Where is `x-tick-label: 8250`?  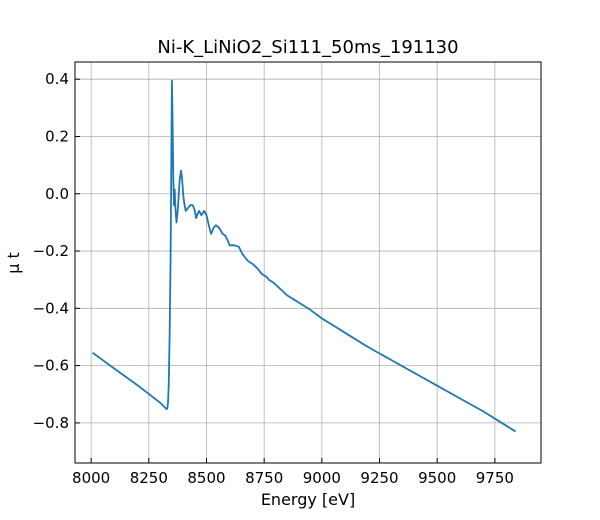
x-tick-label: 8250 is located at coordinates (149, 478).